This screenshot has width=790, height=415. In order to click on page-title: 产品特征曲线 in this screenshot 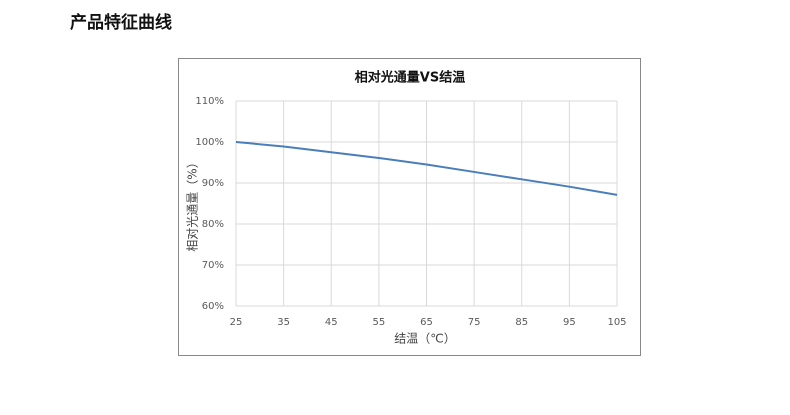, I will do `click(121, 22)`.